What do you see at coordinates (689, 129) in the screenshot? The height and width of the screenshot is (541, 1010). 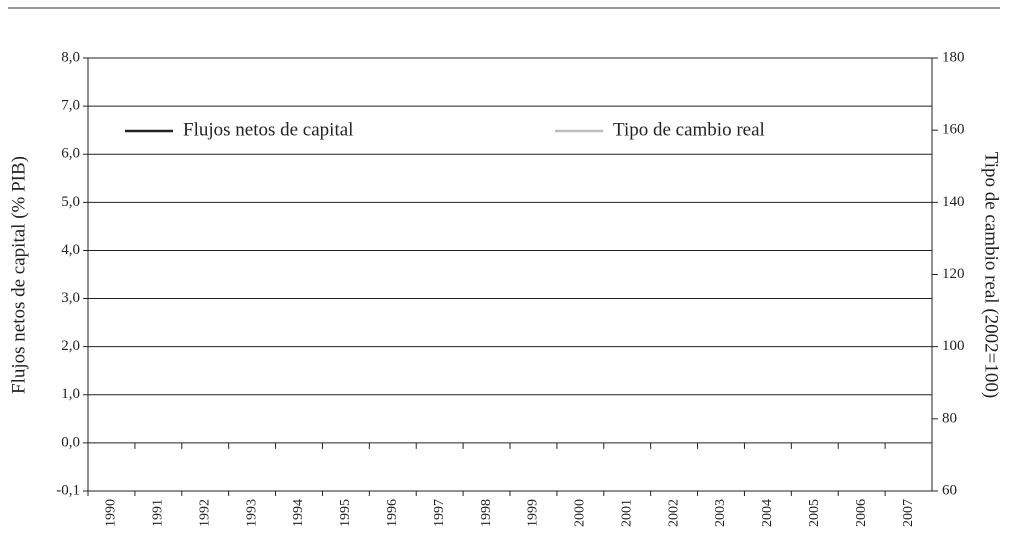 I see `legend-label: Tipo de cambio real` at bounding box center [689, 129].